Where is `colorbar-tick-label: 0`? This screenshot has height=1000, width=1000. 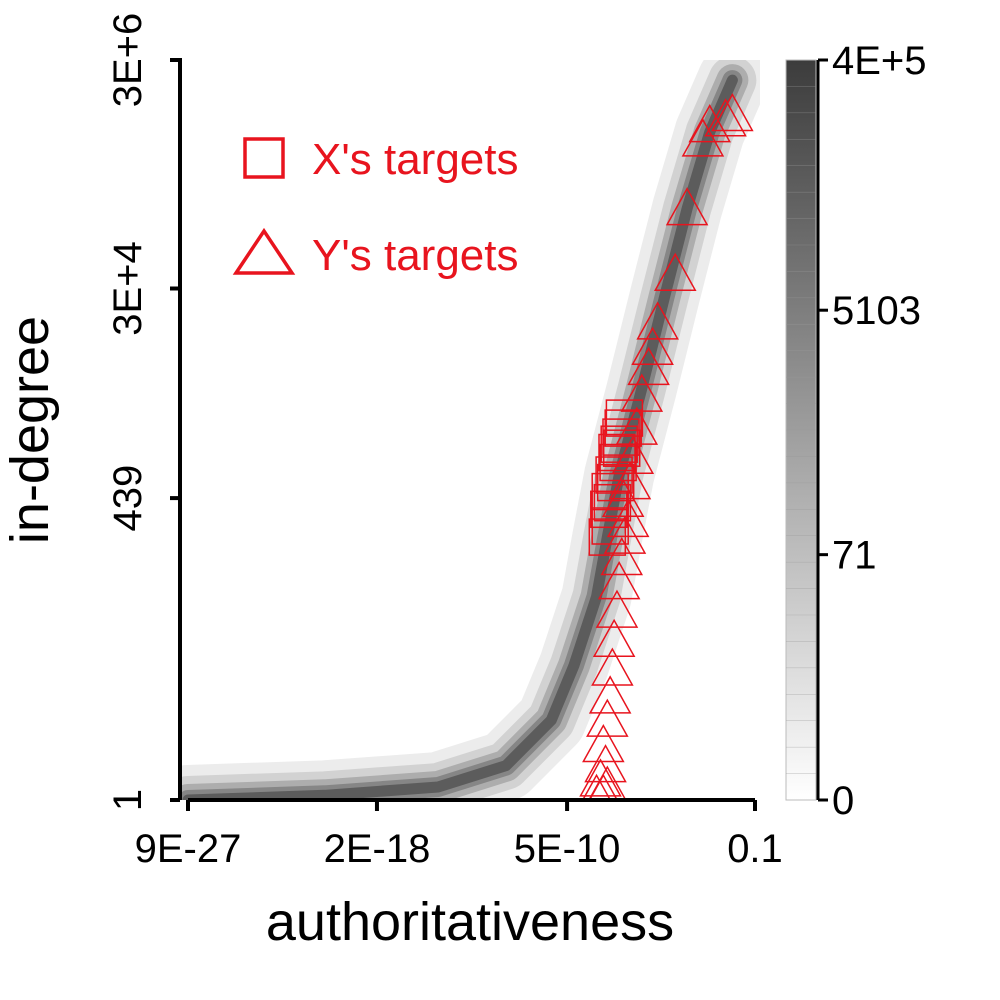 colorbar-tick-label: 0 is located at coordinates (843, 801).